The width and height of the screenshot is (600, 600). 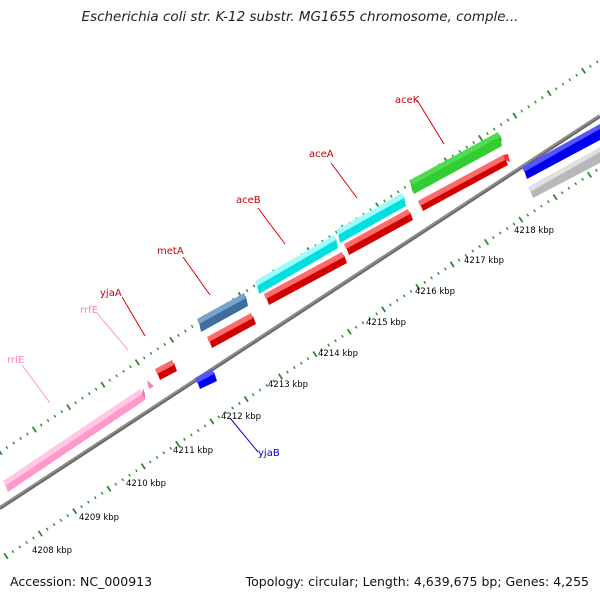 I want to click on gene-rrlE, so click(x=74, y=440).